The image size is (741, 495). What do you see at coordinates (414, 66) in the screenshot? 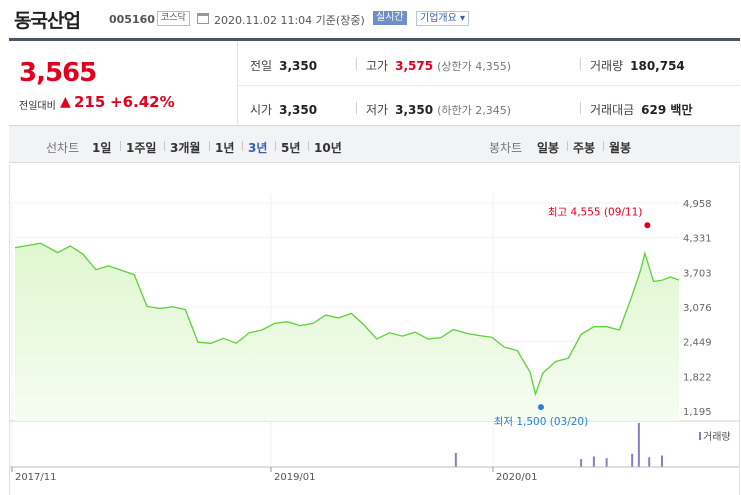
I see `high-value: 3,575` at bounding box center [414, 66].